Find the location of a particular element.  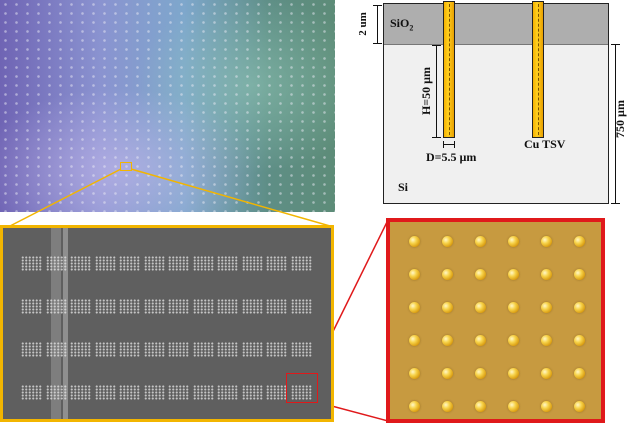

wafer-thickness-tick-bottom is located at coordinates (615, 203).